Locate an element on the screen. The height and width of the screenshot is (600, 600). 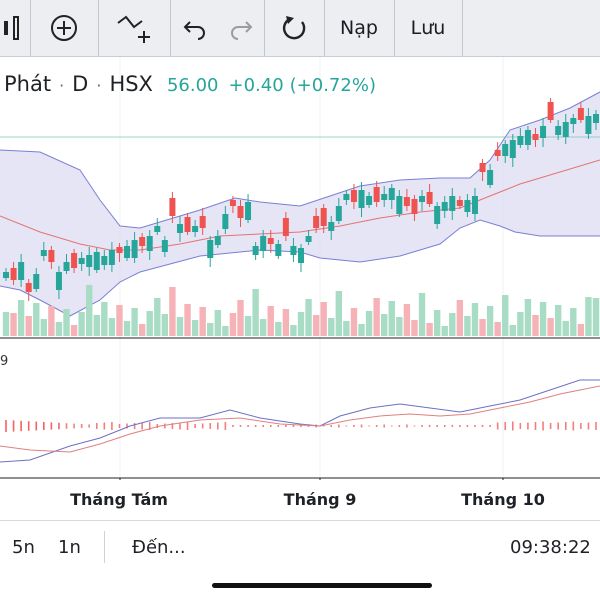
reset-icon is located at coordinates (294, 28).